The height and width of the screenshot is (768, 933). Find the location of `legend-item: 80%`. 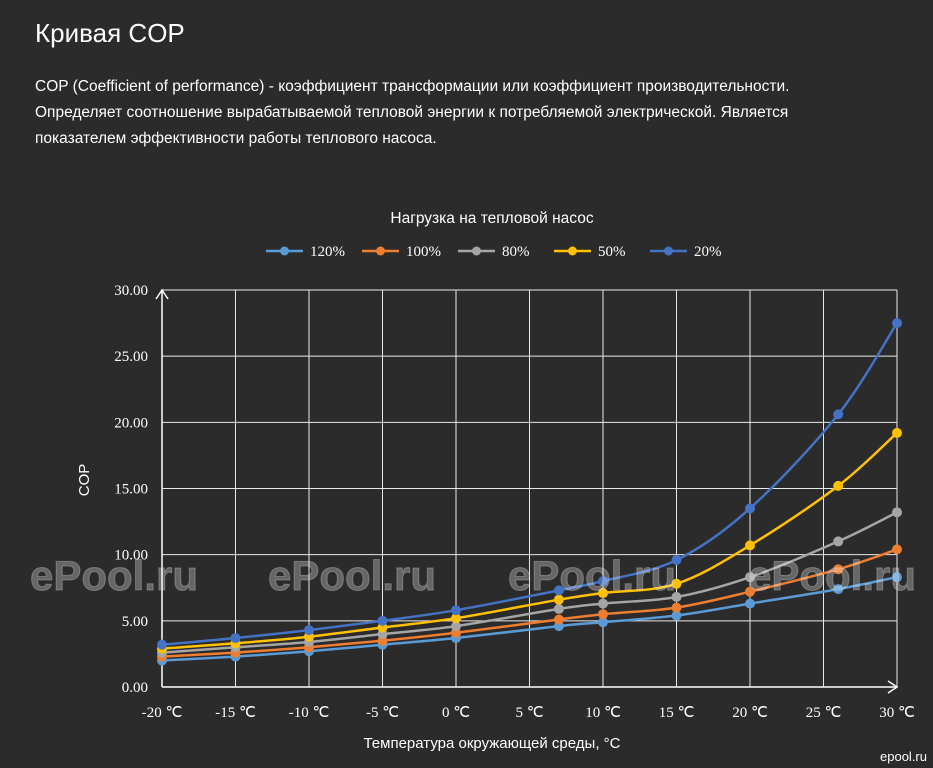

legend-item: 80% is located at coordinates (494, 252).